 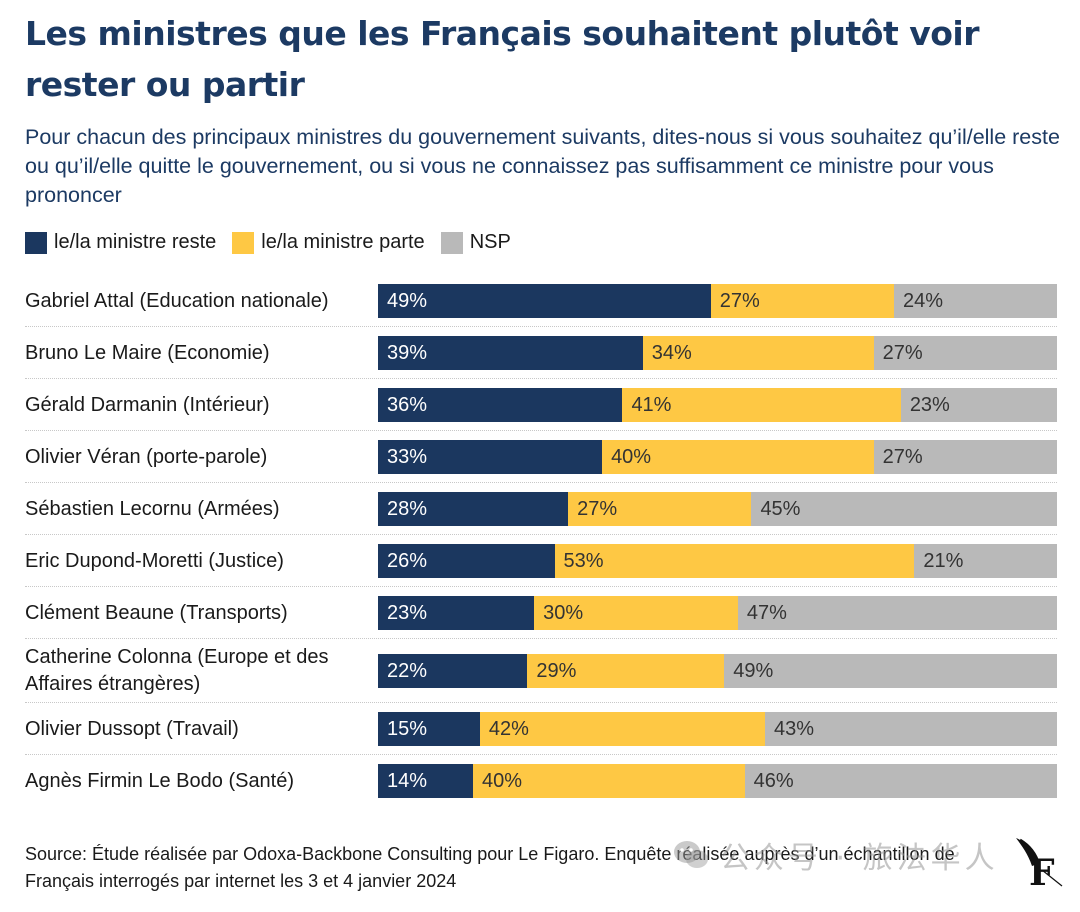 I want to click on legend-item-parte: le/la ministre parte, so click(x=328, y=242).